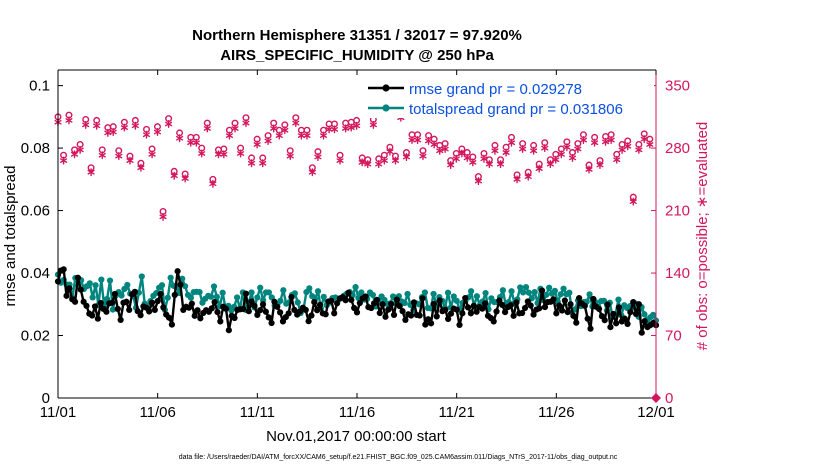 The width and height of the screenshot is (830, 470). I want to click on y-tick-label-right: 0, so click(669, 398).